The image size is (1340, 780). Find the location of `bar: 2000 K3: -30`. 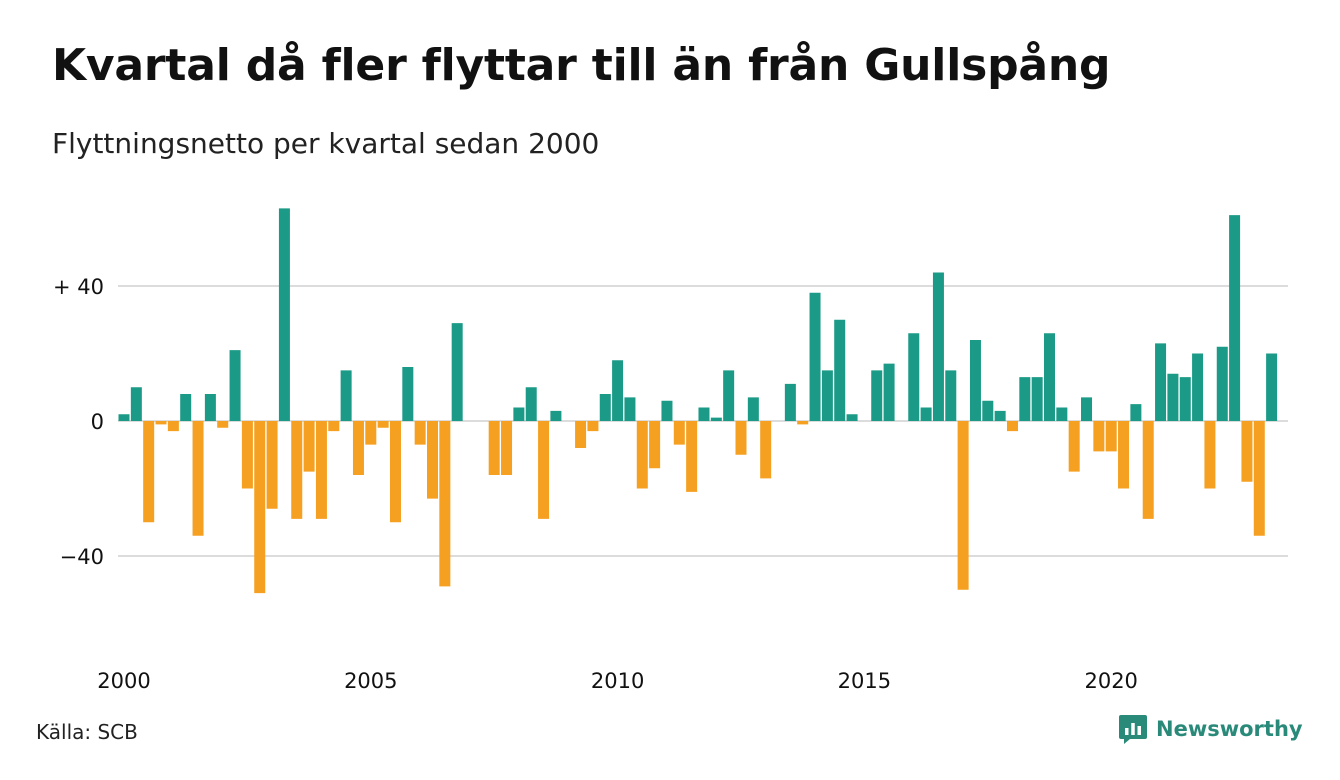

bar: 2000 K3: -30 is located at coordinates (149, 472).